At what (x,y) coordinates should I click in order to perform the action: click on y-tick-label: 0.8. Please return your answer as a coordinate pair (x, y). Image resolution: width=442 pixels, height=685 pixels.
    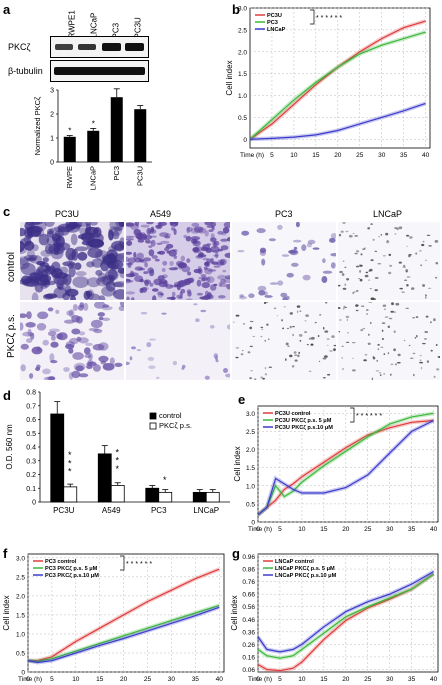
    Looking at the image, I should click on (31, 393).